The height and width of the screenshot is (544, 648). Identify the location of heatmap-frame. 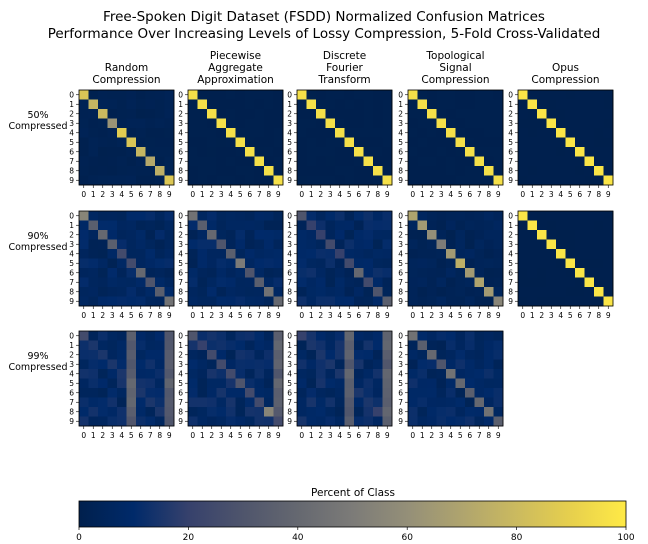
(126, 137).